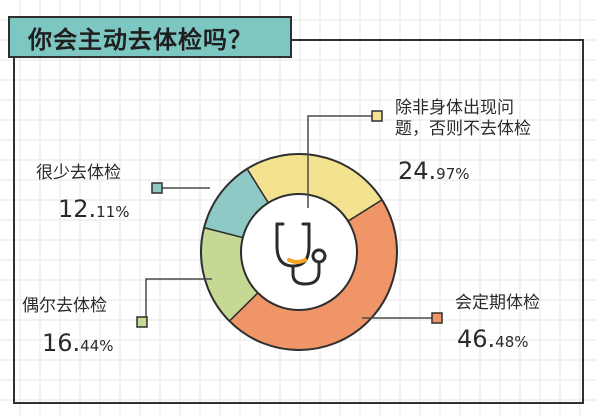  What do you see at coordinates (377, 116) in the screenshot?
I see `legend-marker-only-when-ill` at bounding box center [377, 116].